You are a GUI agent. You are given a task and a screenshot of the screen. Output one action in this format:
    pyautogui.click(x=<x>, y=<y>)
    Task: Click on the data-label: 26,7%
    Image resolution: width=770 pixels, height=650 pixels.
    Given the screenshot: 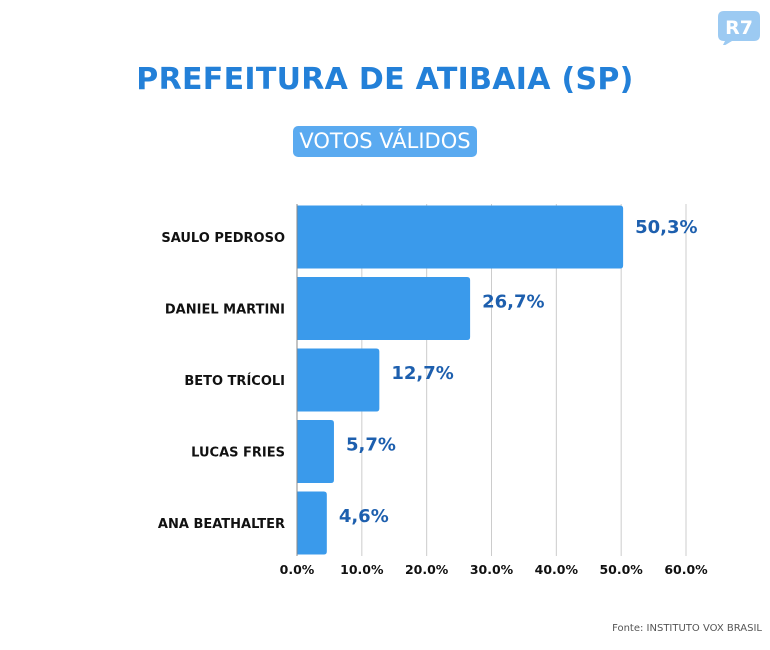 What is the action you would take?
    pyautogui.click(x=513, y=302)
    